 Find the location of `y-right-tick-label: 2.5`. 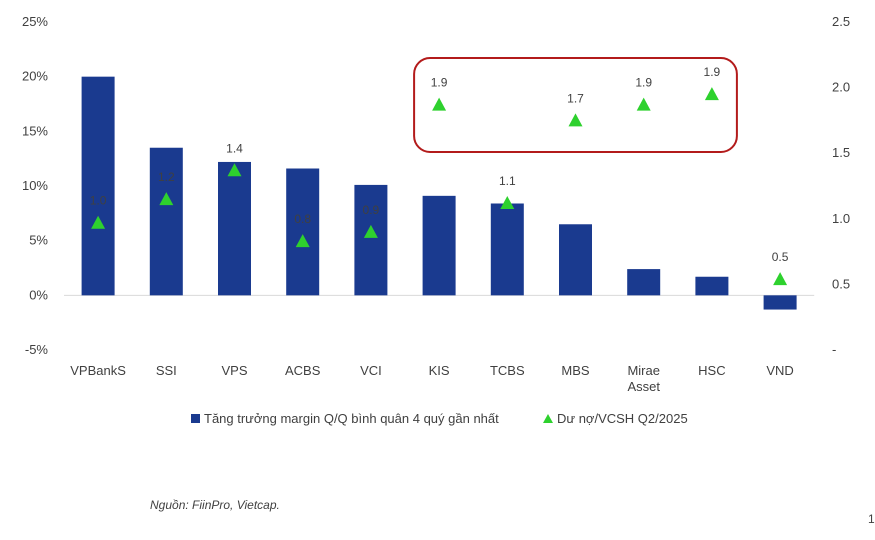

y-right-tick-label: 2.5 is located at coordinates (841, 21).